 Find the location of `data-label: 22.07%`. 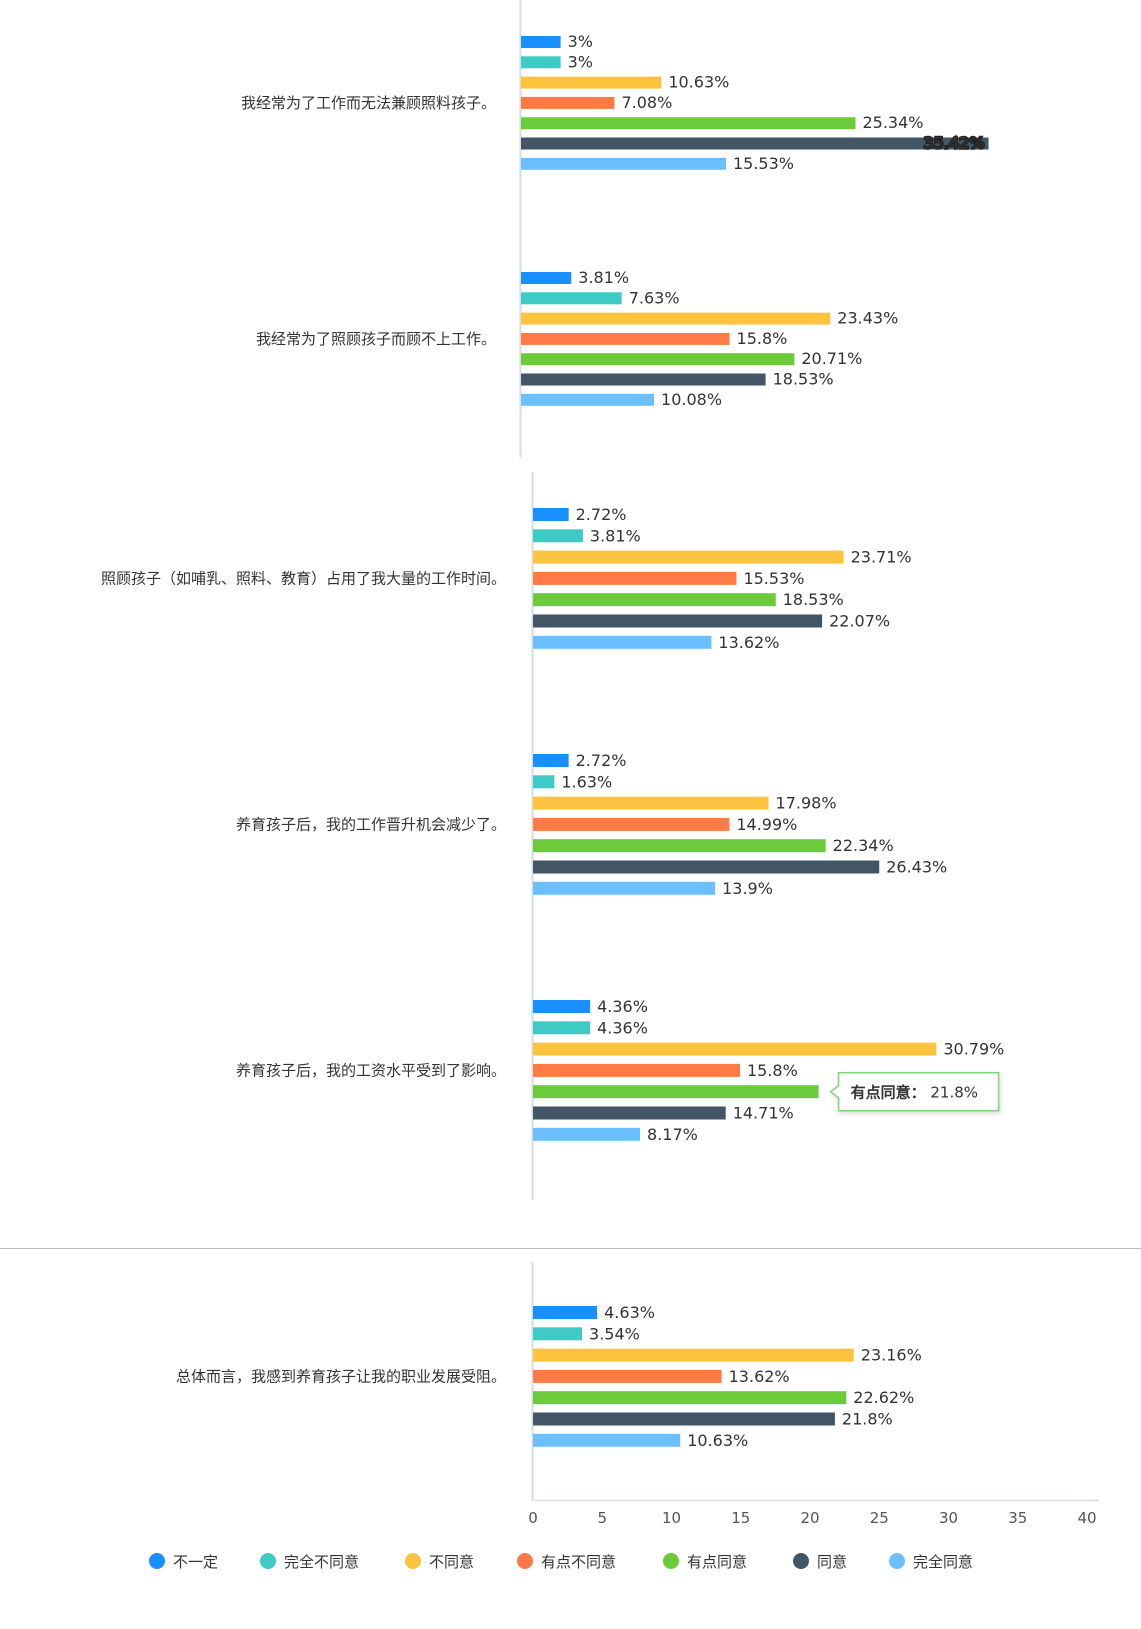

data-label: 22.07% is located at coordinates (859, 621).